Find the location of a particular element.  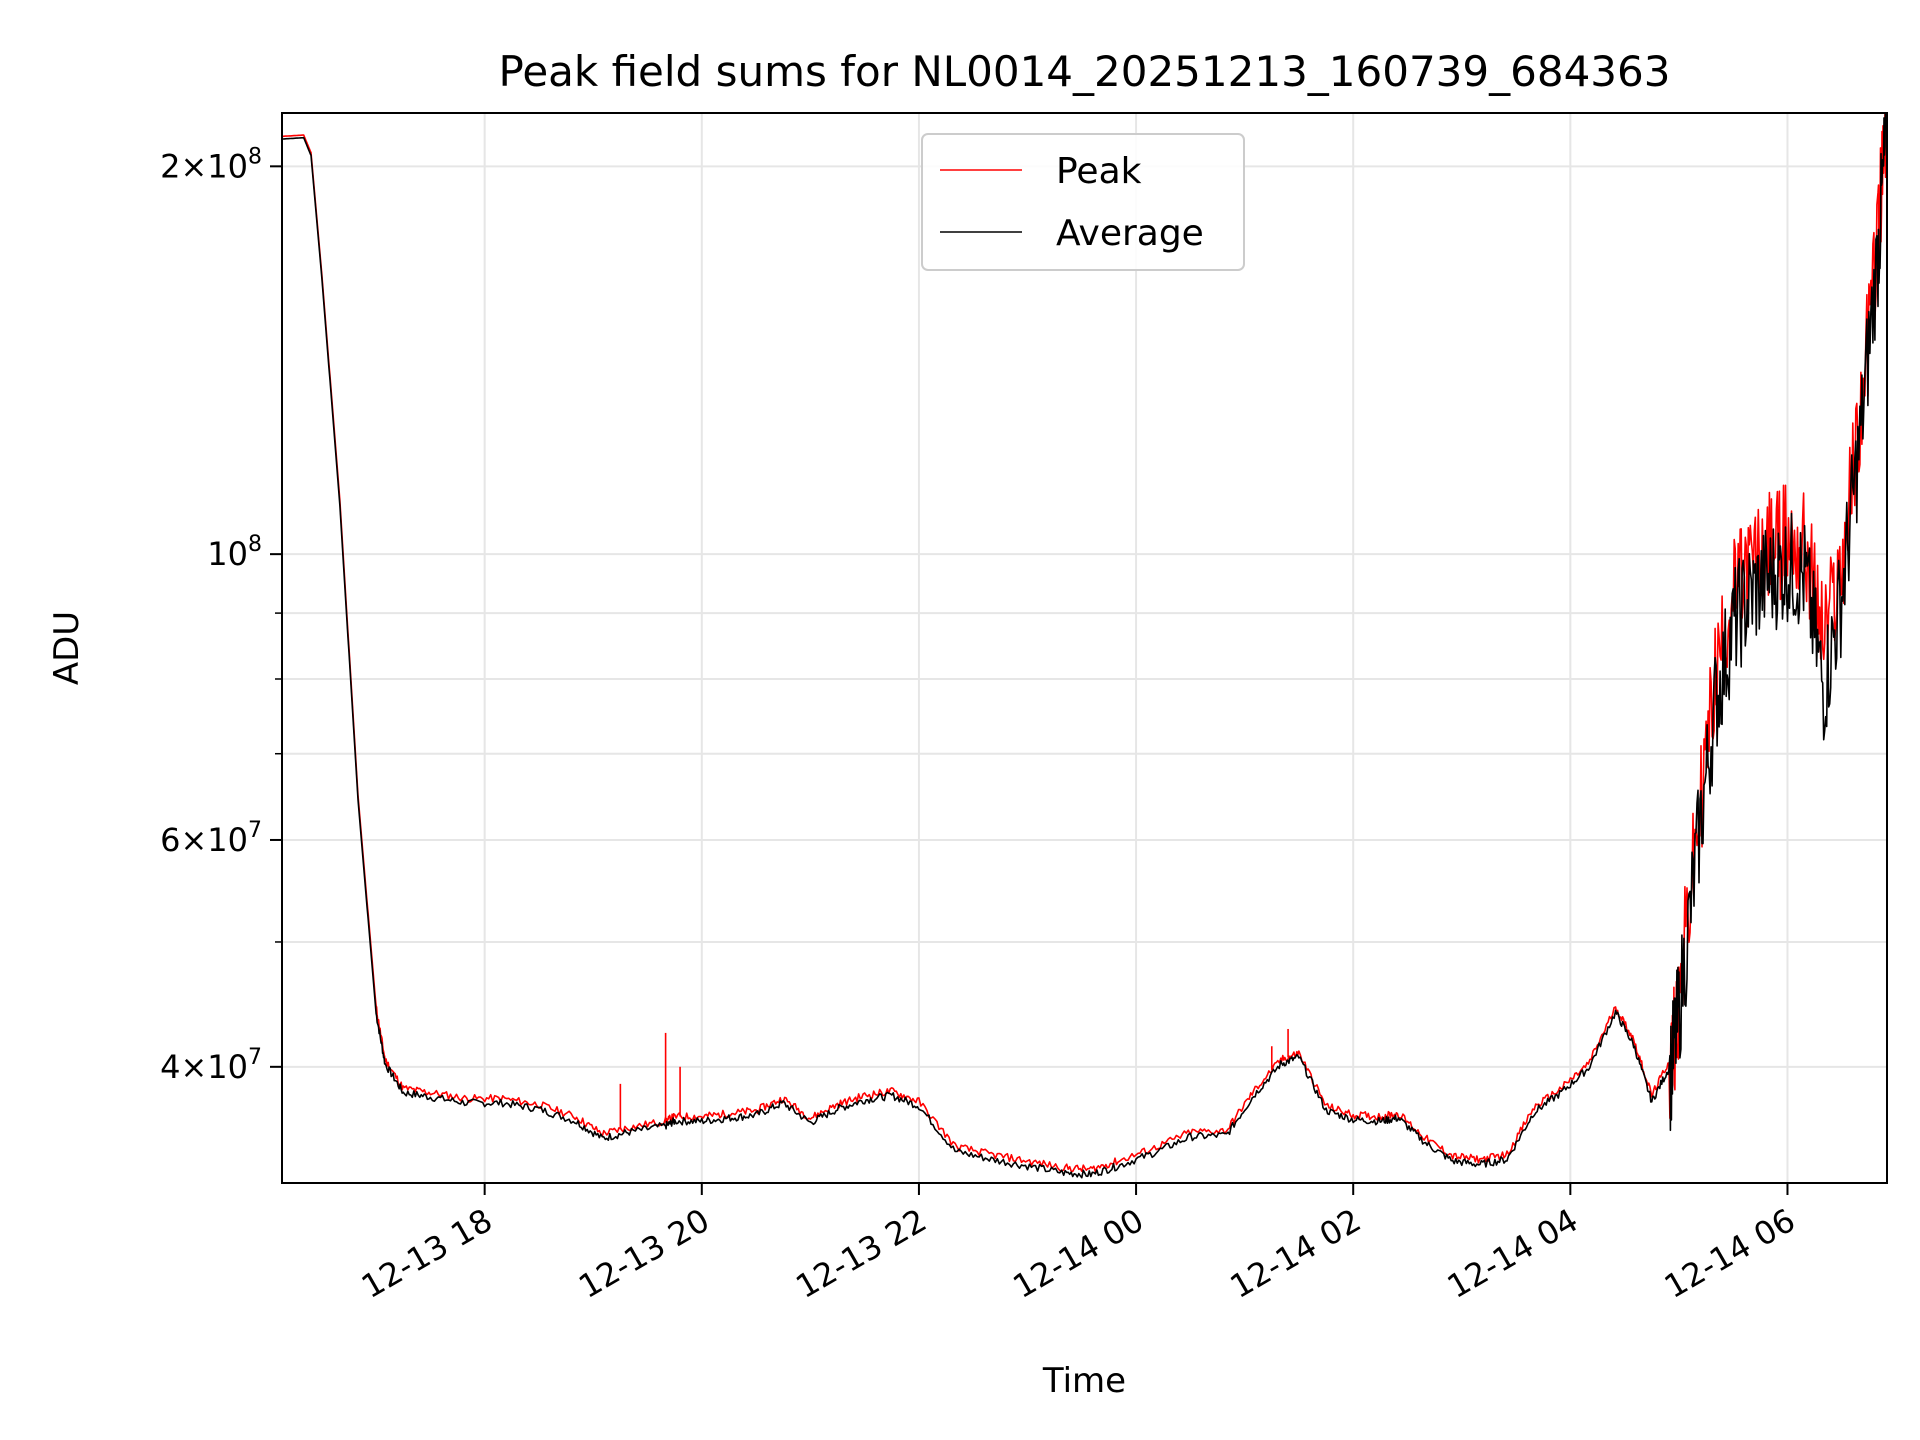

y-axis-title: ADU is located at coordinates (67, 648).